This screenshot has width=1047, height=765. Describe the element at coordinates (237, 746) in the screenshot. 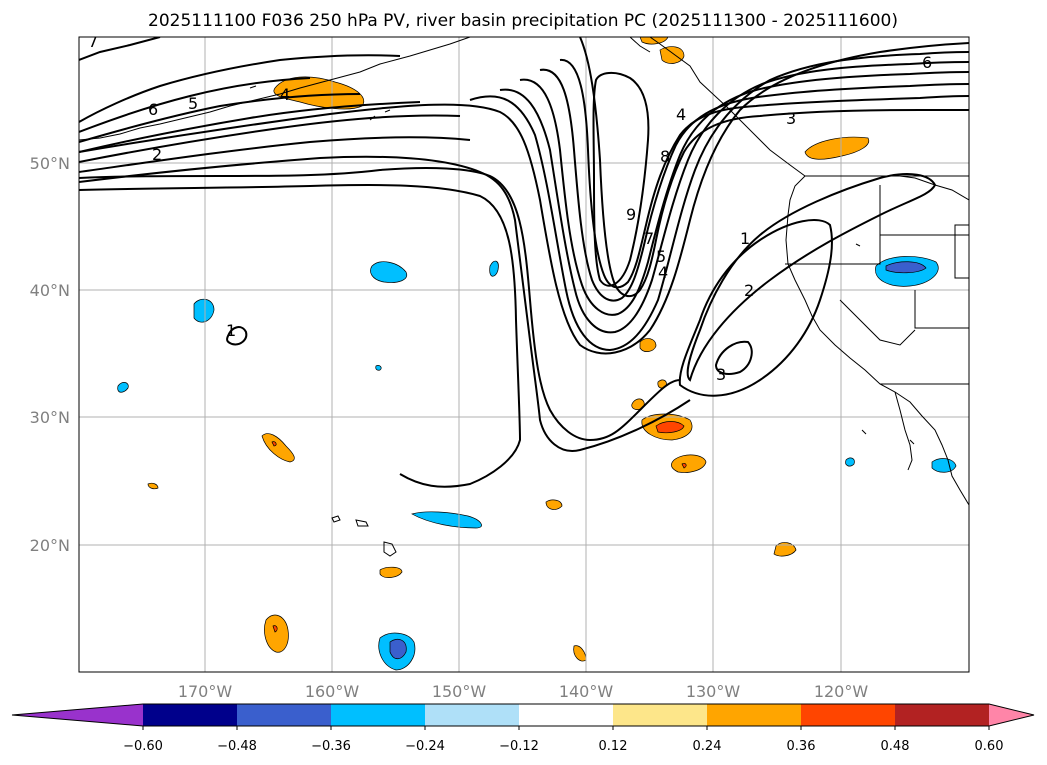

I see `colorbar-tick-label: −0.48` at that location.